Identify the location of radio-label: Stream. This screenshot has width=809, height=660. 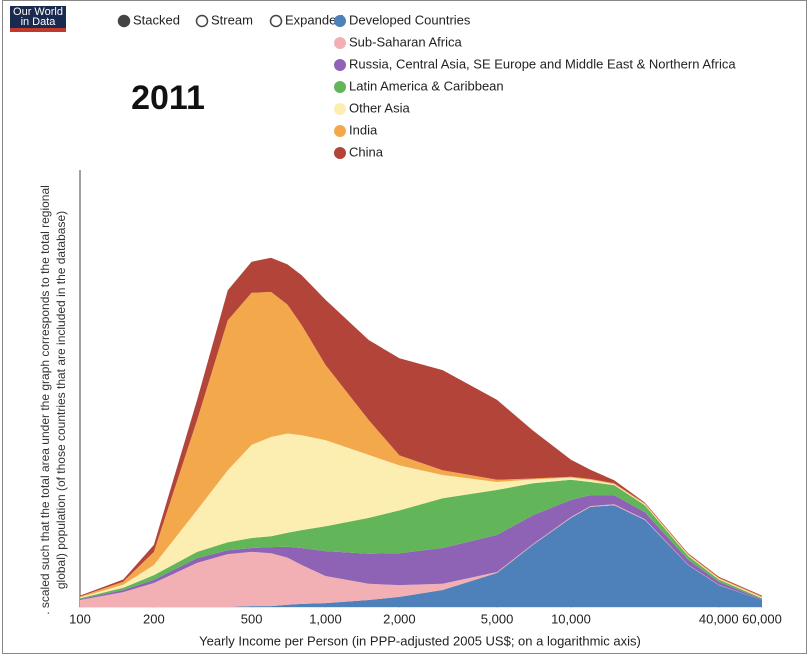
(232, 19).